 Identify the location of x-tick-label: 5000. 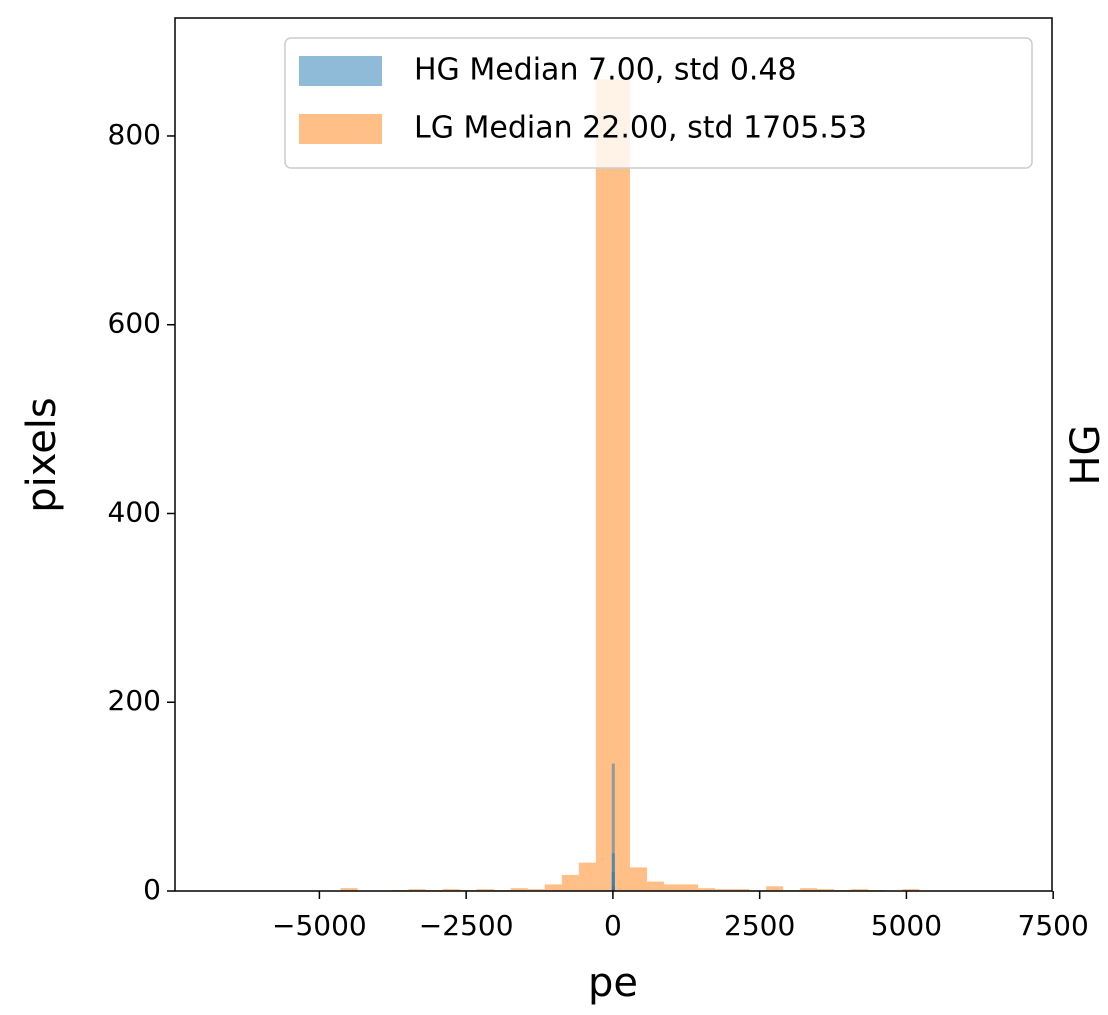
(906, 925).